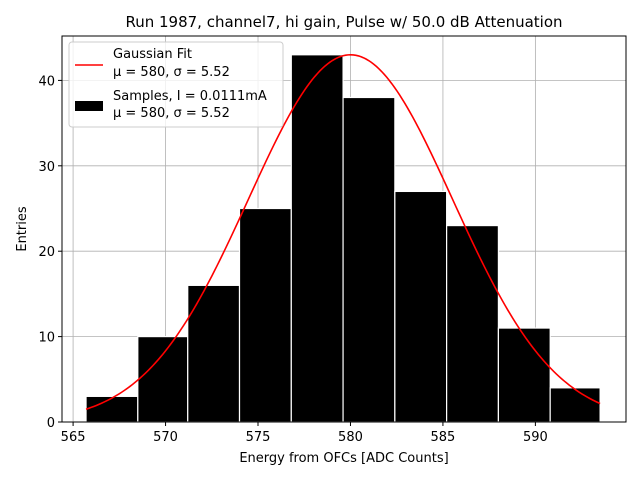 The width and height of the screenshot is (640, 480). What do you see at coordinates (443, 437) in the screenshot?
I see `x-tick-label: 585` at bounding box center [443, 437].